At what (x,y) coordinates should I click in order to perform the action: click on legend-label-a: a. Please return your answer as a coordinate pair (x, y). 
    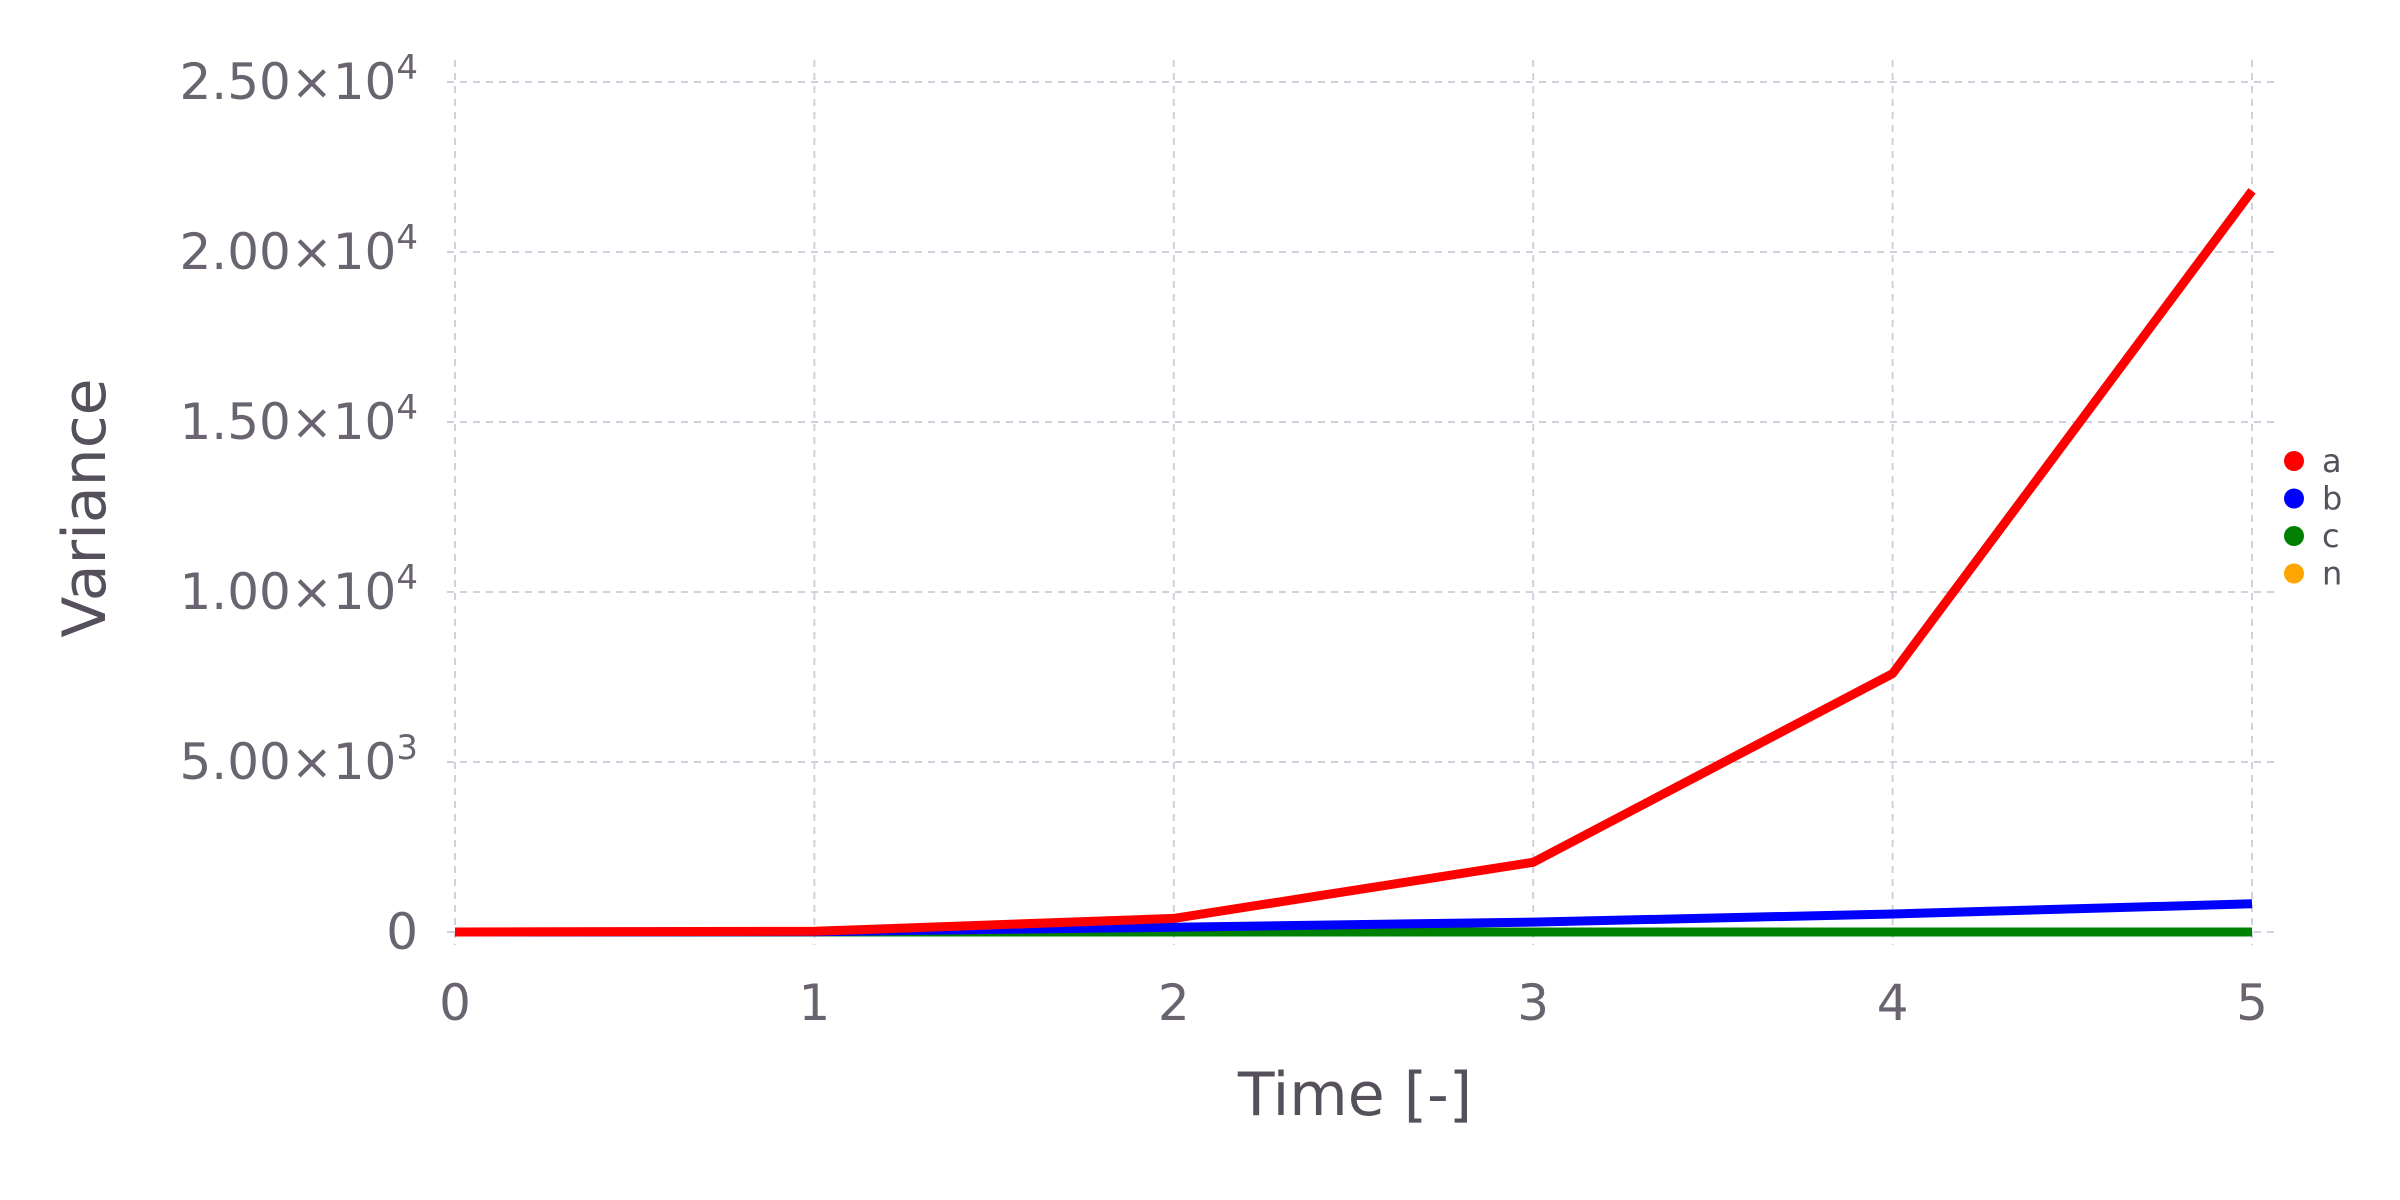
    Looking at the image, I should click on (2332, 461).